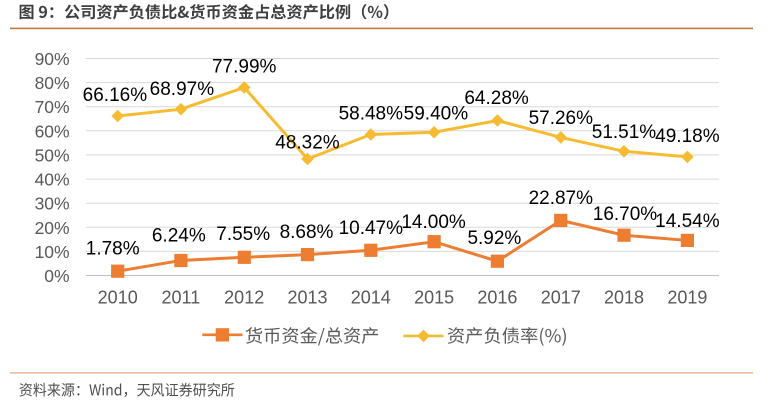 Image resolution: width=780 pixels, height=412 pixels. What do you see at coordinates (52, 228) in the screenshot?
I see `svg-text: 20%` at bounding box center [52, 228].